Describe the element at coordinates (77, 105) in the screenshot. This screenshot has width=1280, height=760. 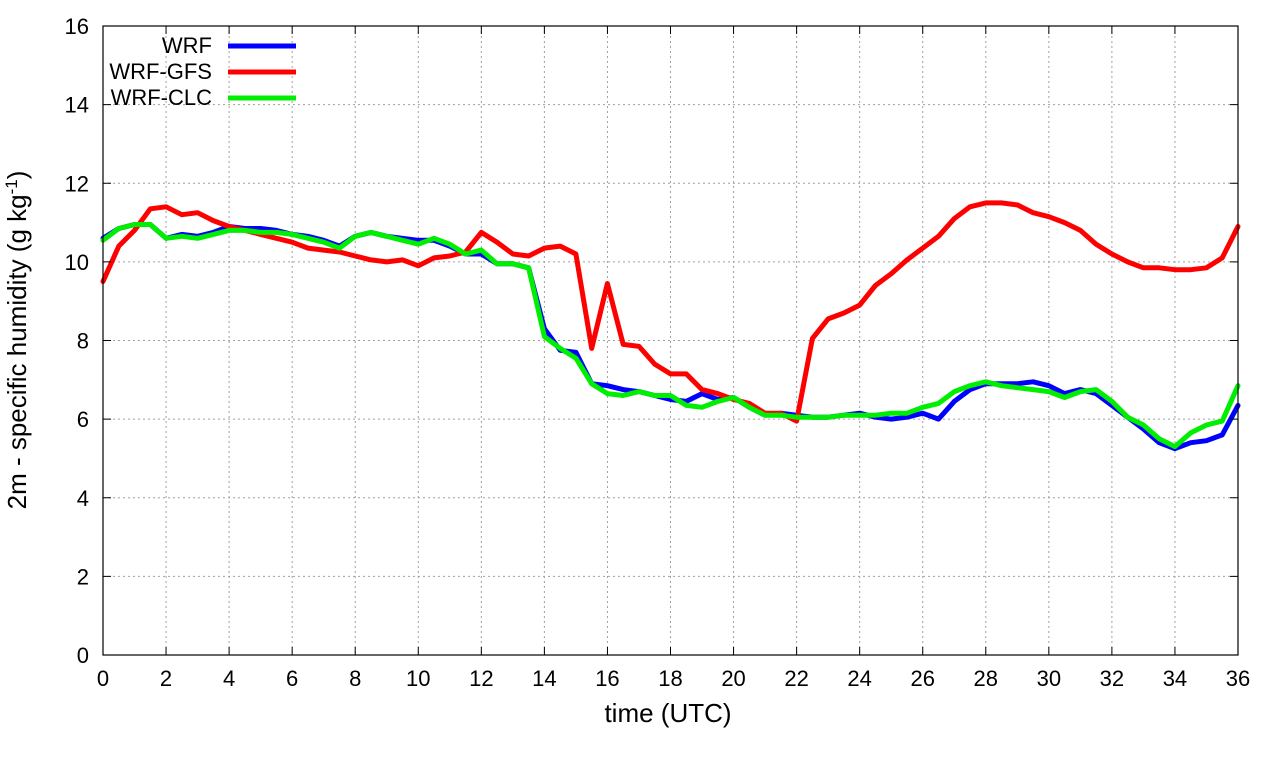
I see `y-tick-label: 14` at that location.